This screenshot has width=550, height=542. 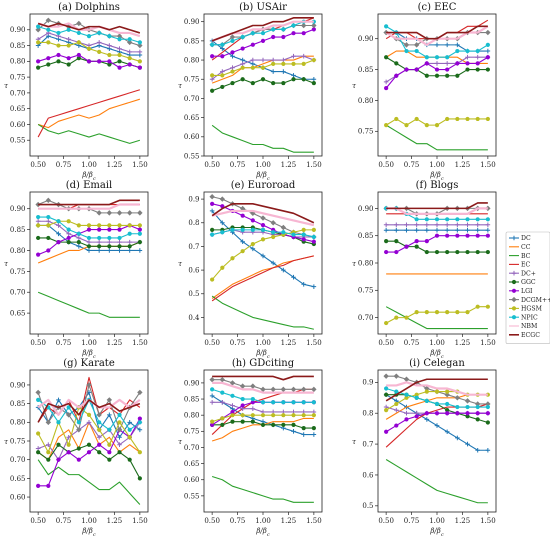 I want to click on series-group, so click(x=263, y=439).